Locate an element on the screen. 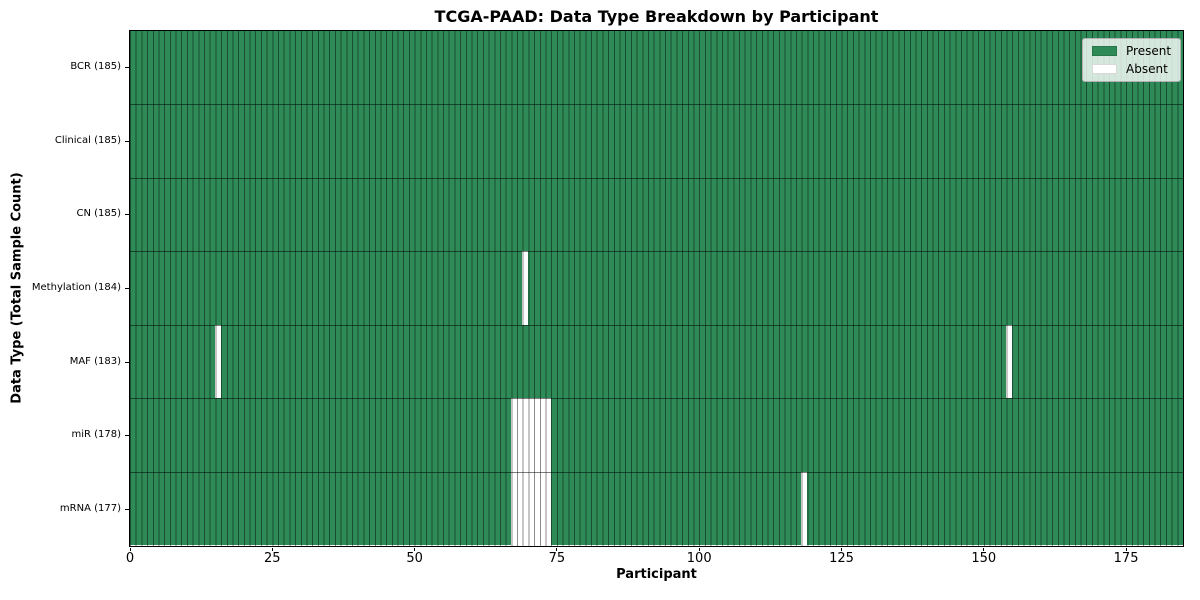 The height and width of the screenshot is (600, 1200). y-tick-label: CN (185) is located at coordinates (98, 214).